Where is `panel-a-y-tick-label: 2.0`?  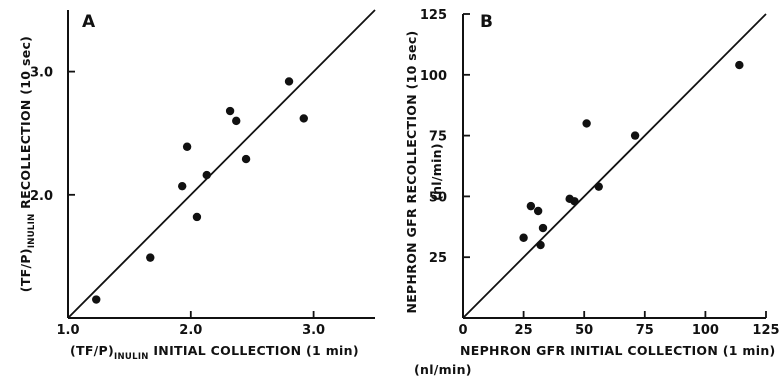
panel-a-y-tick-label: 2.0 is located at coordinates (41, 196).